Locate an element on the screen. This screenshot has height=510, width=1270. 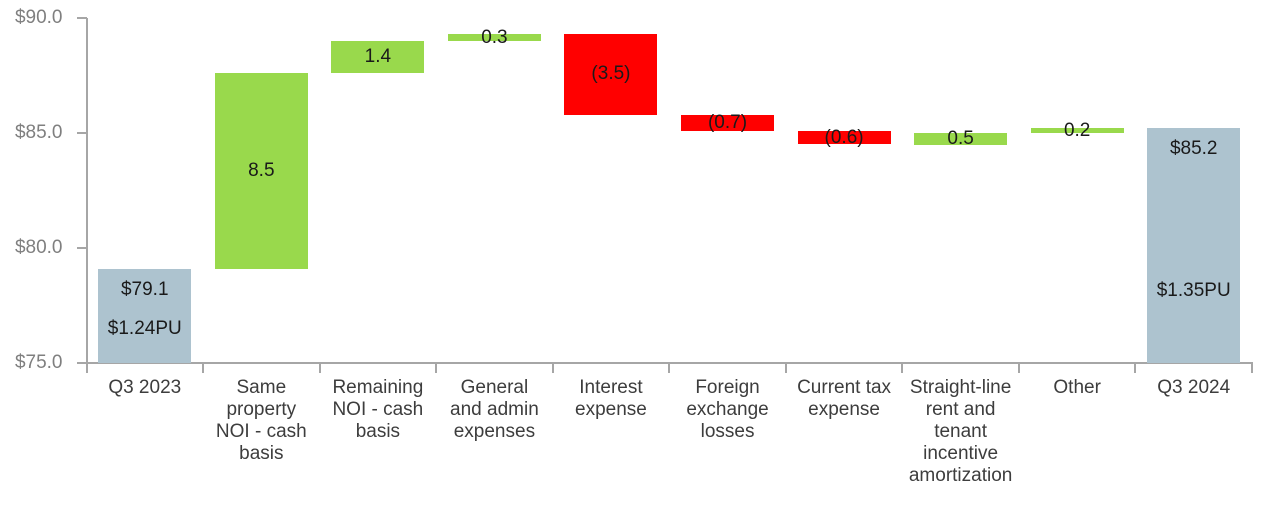
x-axis-category-label: Same property NOI - cash basis is located at coordinates (261, 420).